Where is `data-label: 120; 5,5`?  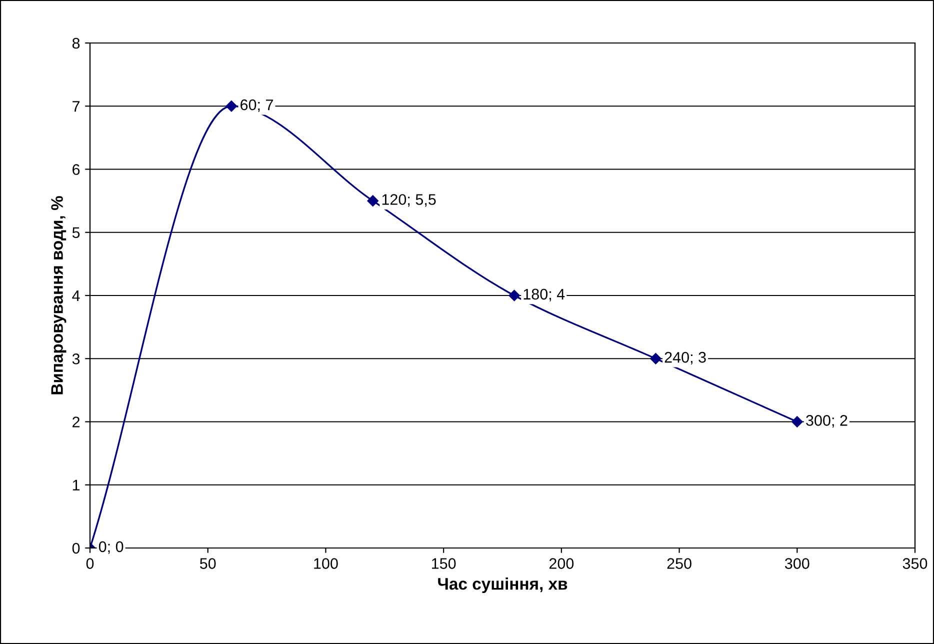 data-label: 120; 5,5 is located at coordinates (409, 200).